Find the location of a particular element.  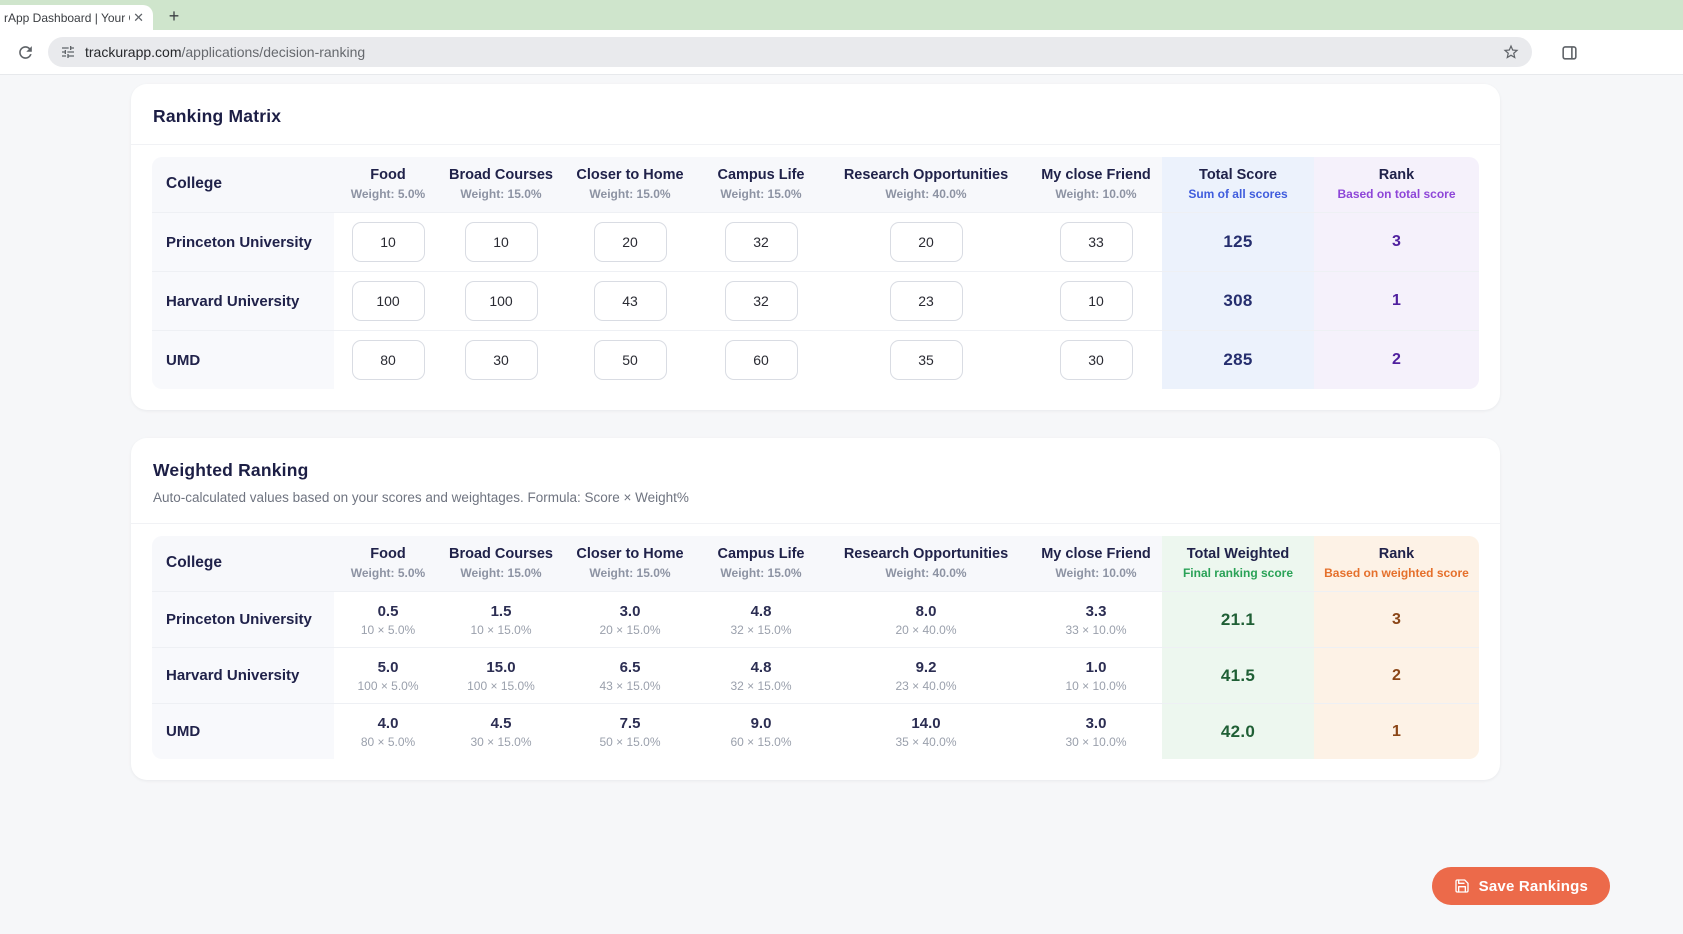

college-name: Harvard University is located at coordinates (243, 675).